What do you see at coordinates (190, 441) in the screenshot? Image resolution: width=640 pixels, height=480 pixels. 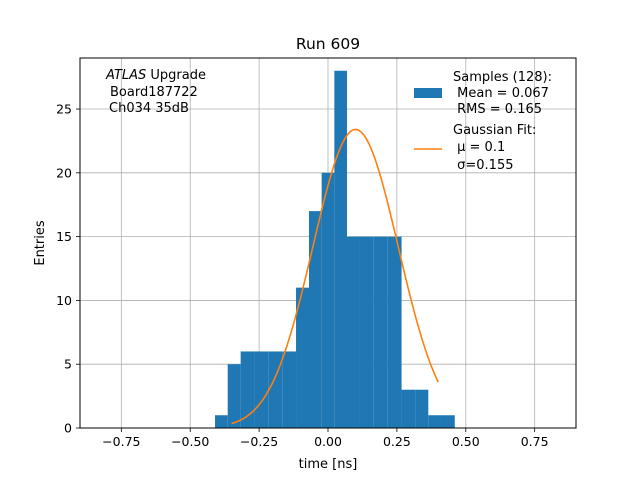 I see `x-tick-label: −0.50` at bounding box center [190, 441].